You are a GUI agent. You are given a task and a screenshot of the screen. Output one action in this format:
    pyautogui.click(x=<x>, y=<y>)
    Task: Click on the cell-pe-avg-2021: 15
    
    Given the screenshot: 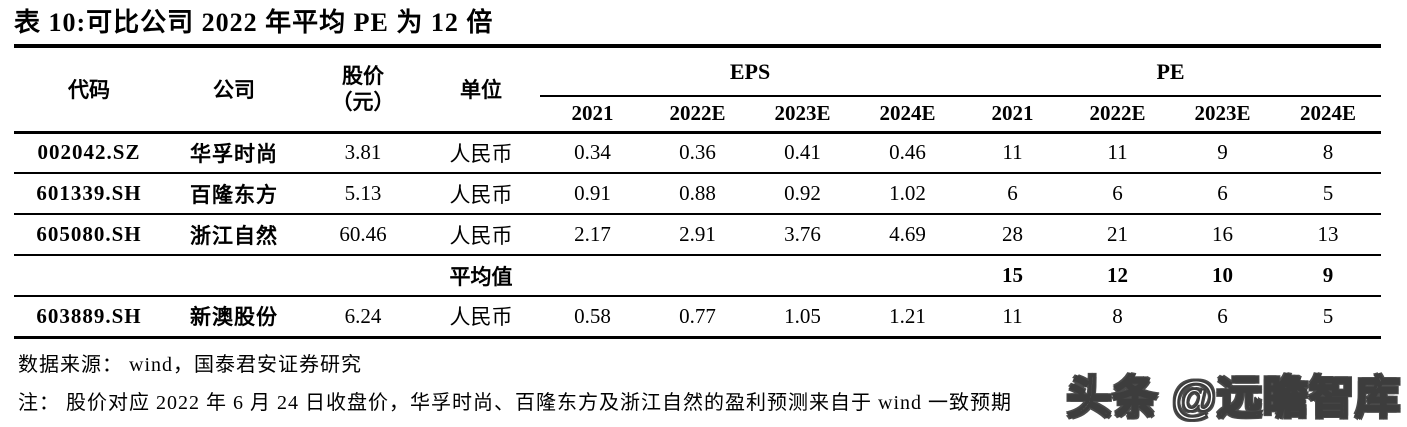 What is the action you would take?
    pyautogui.click(x=1013, y=275)
    